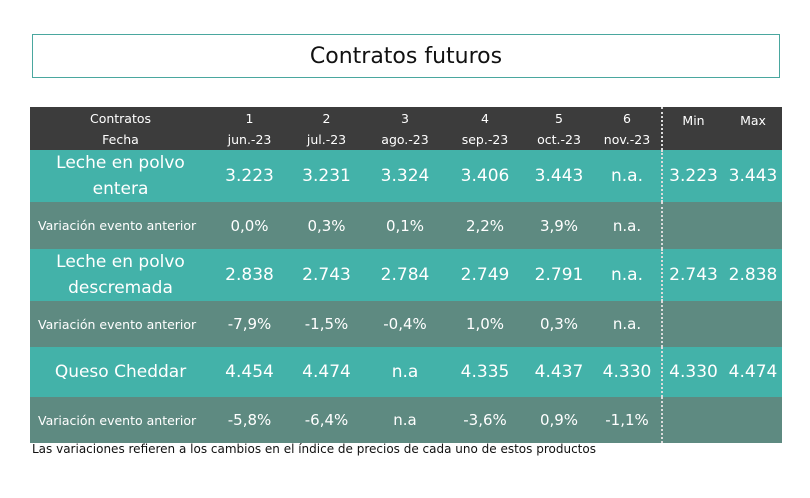  I want to click on value-cell: 3.443, so click(559, 176).